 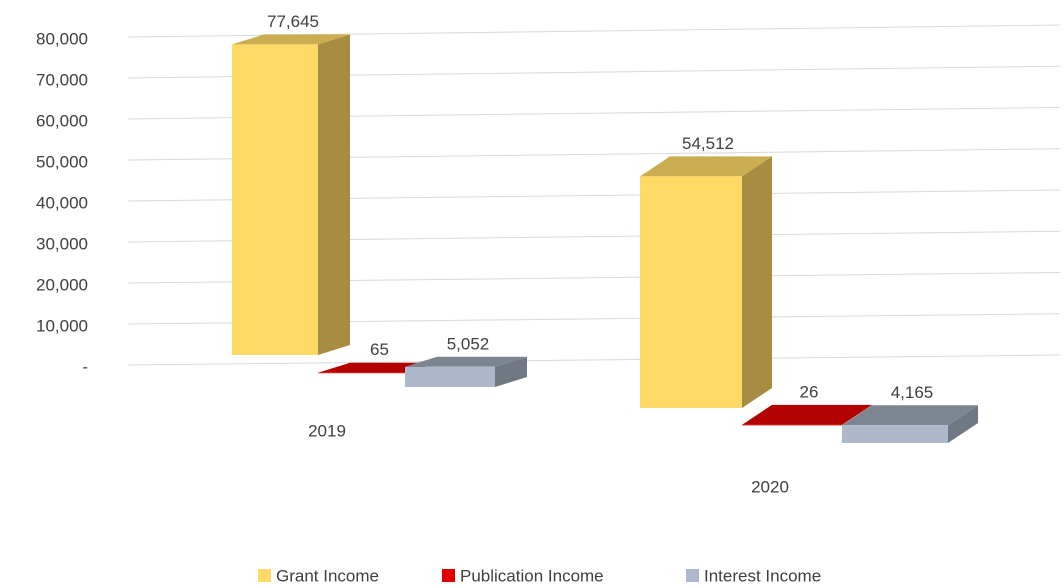 What do you see at coordinates (62, 202) in the screenshot?
I see `y-tick-label: 40,000` at bounding box center [62, 202].